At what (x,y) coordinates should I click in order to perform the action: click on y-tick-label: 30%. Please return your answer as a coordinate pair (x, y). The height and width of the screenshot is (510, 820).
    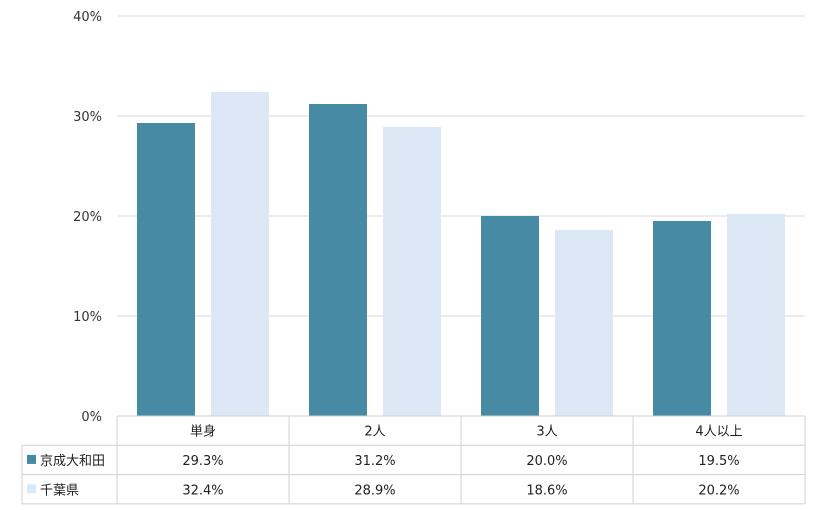
    Looking at the image, I should click on (87, 117).